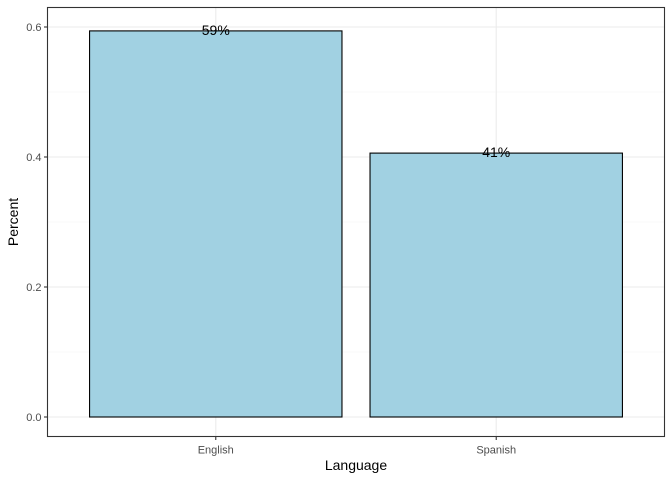  I want to click on y-tick-label: 0.2, so click(33, 288).